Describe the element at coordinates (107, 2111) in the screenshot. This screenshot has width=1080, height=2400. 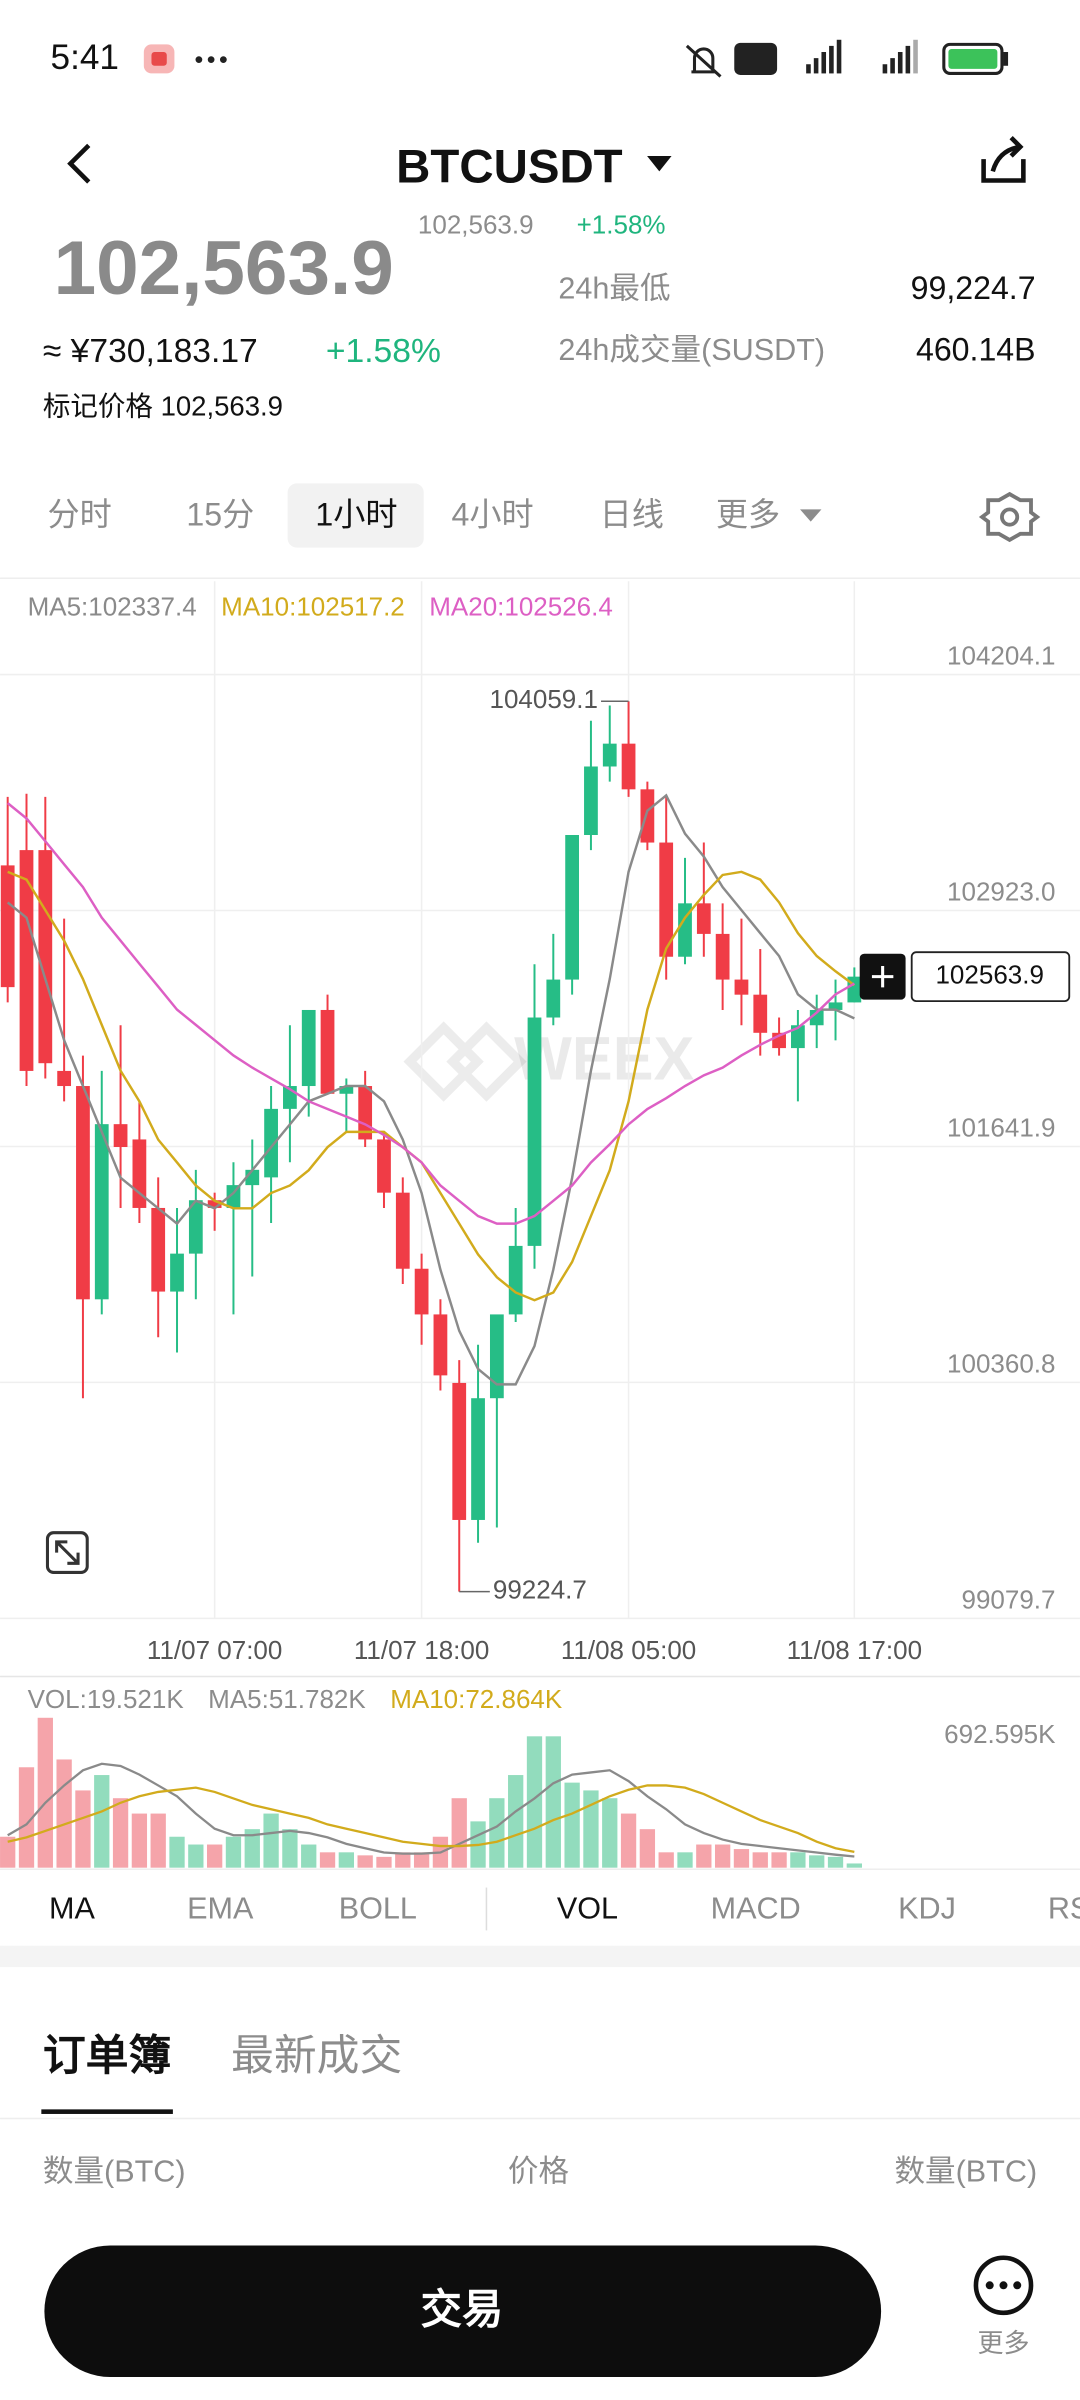
I see `tab-underline` at that location.